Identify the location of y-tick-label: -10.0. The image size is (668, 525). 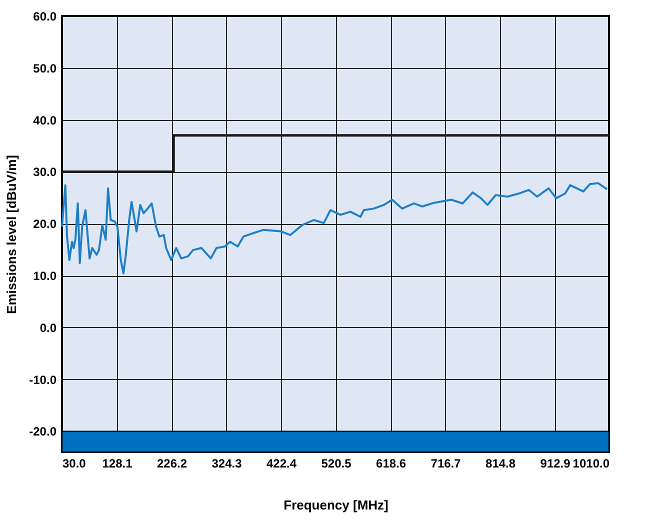
(43, 379).